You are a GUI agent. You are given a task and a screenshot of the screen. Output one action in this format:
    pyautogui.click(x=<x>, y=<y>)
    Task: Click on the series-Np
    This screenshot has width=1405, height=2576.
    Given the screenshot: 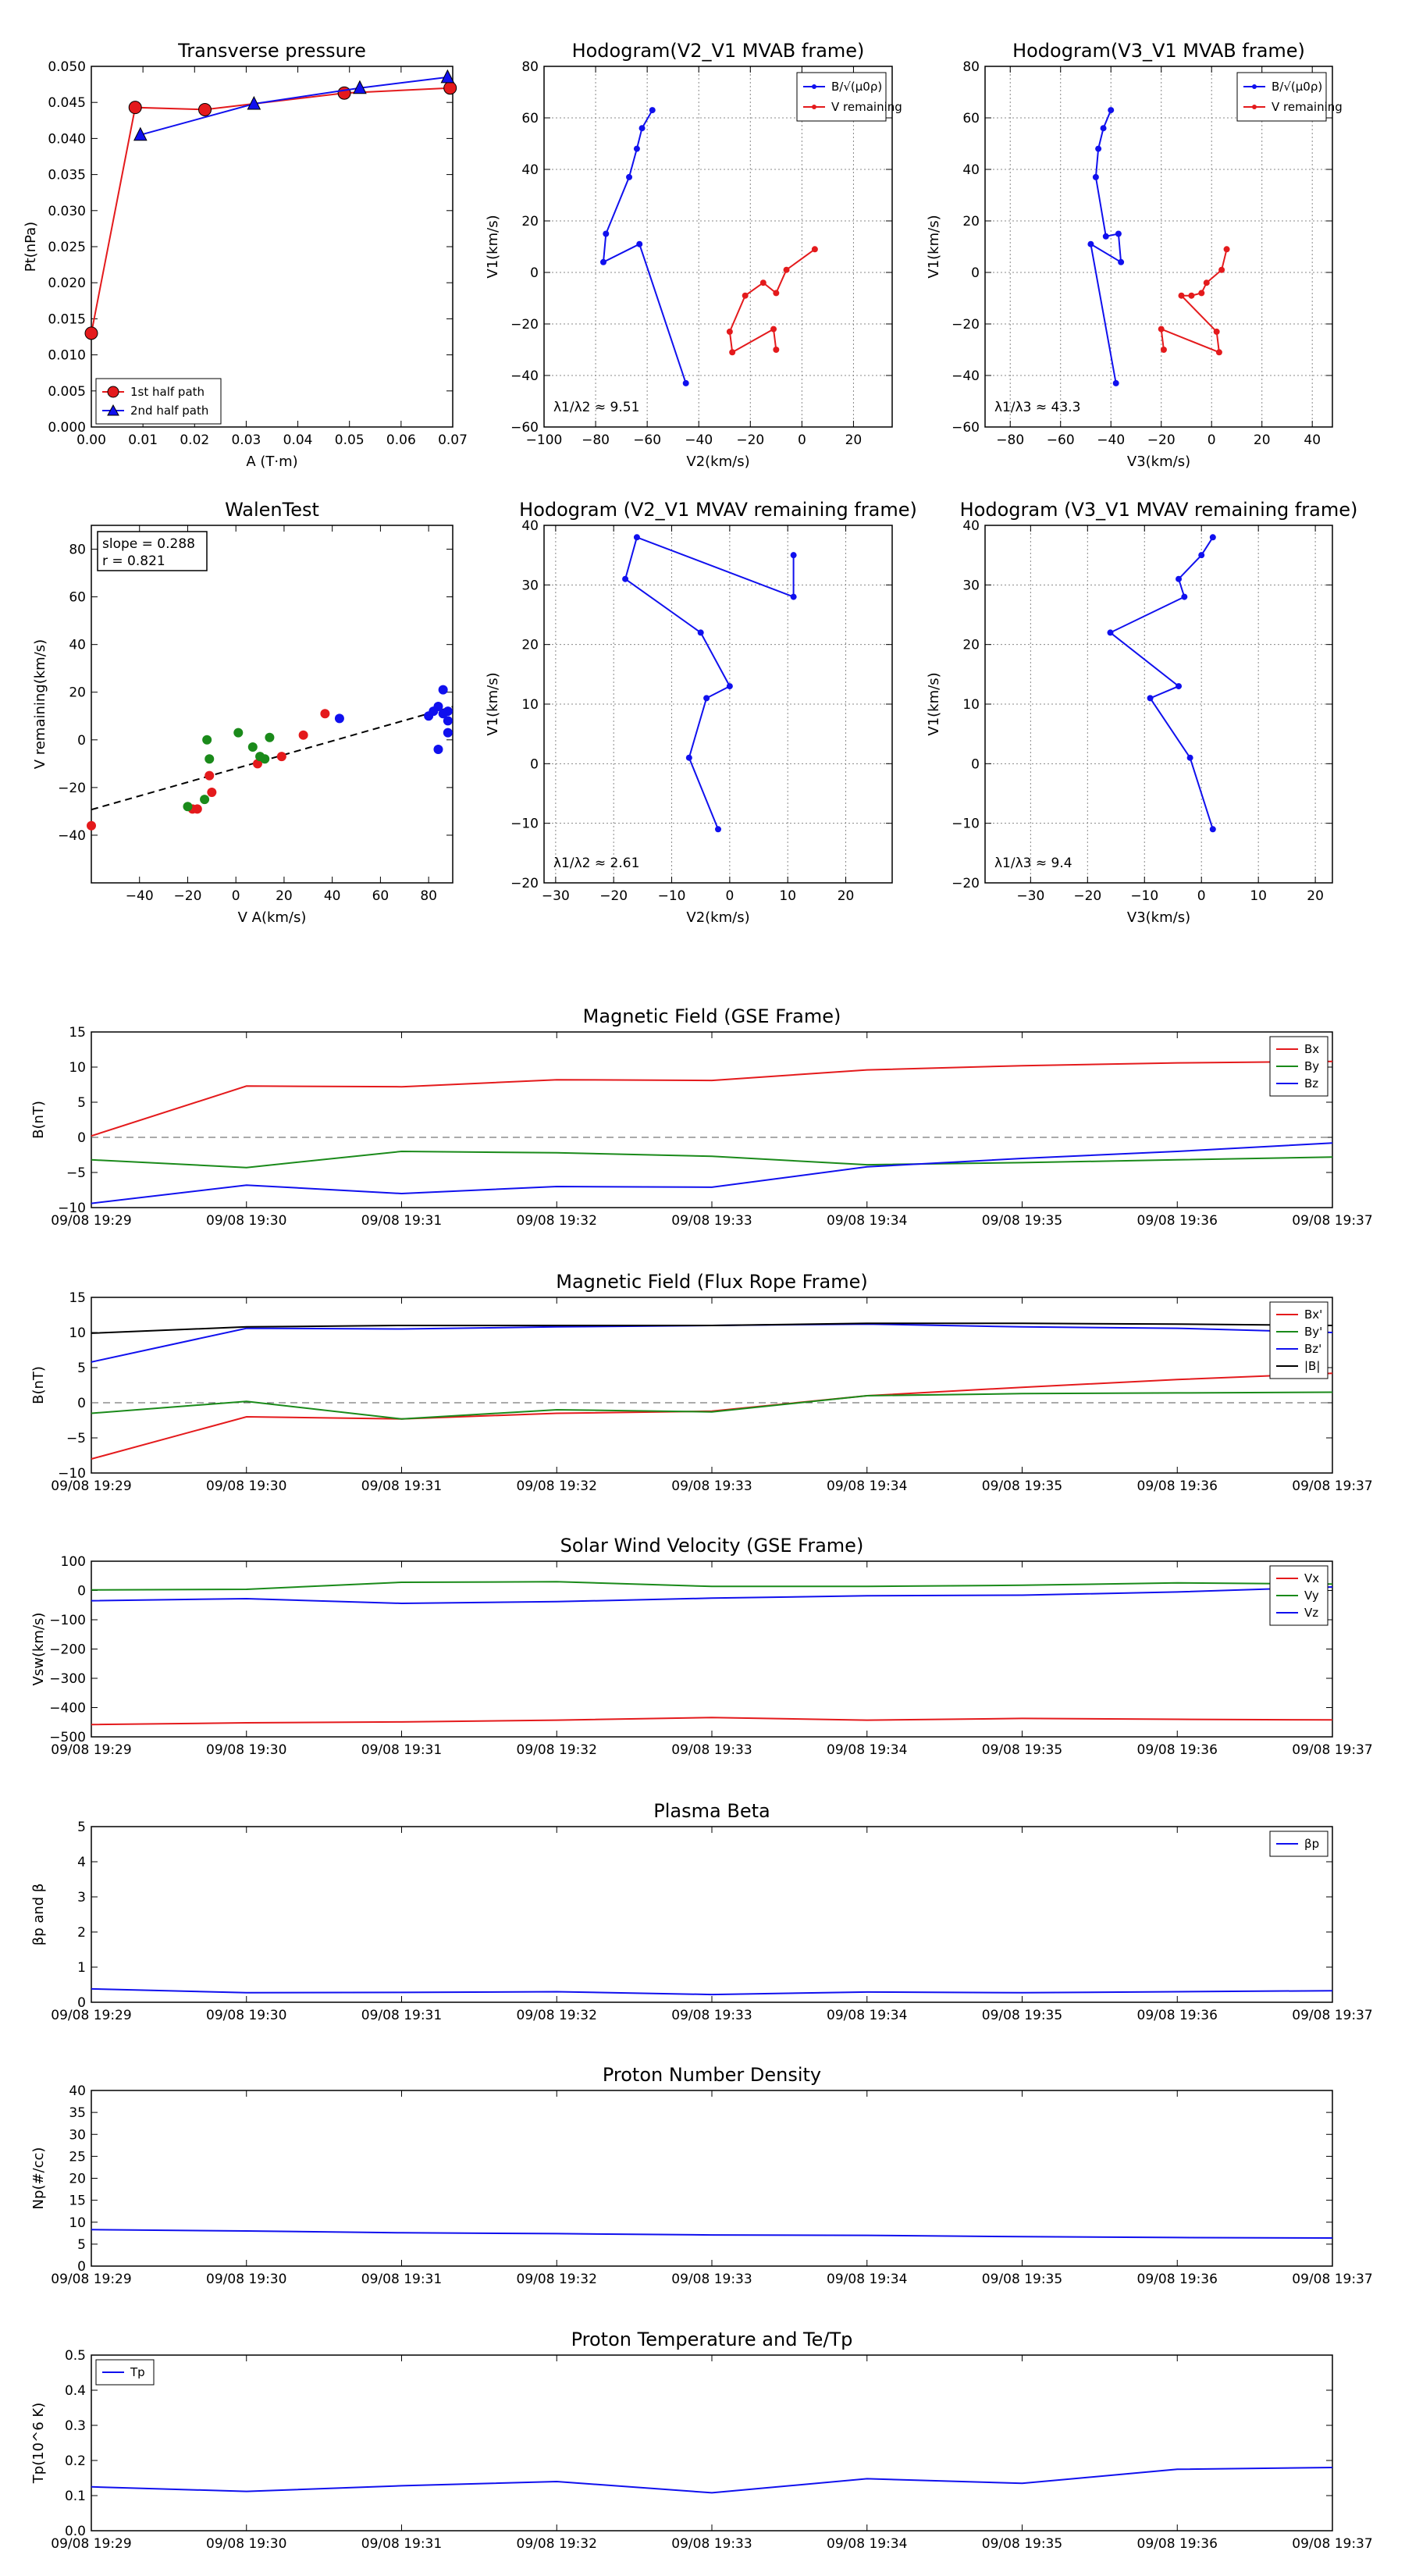 What is the action you would take?
    pyautogui.click(x=712, y=2234)
    